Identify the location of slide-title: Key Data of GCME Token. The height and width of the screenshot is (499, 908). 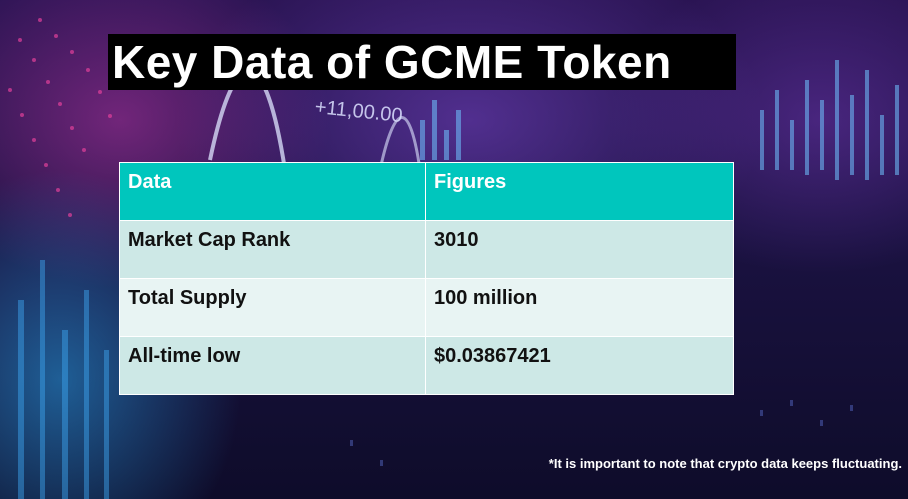
(422, 62).